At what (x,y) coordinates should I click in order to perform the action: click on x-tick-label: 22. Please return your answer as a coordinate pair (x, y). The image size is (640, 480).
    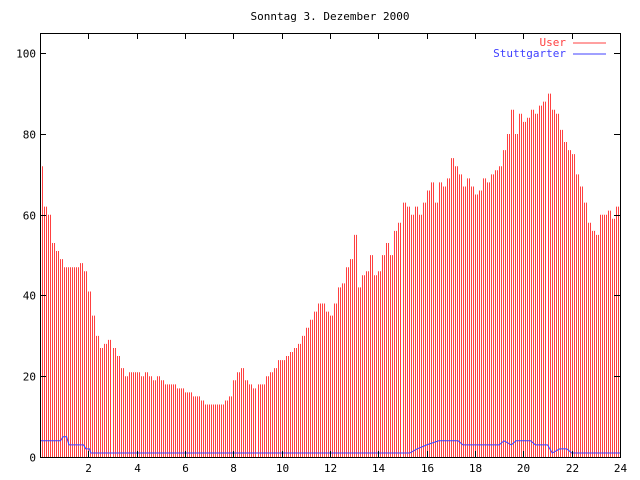
    Looking at the image, I should click on (572, 468).